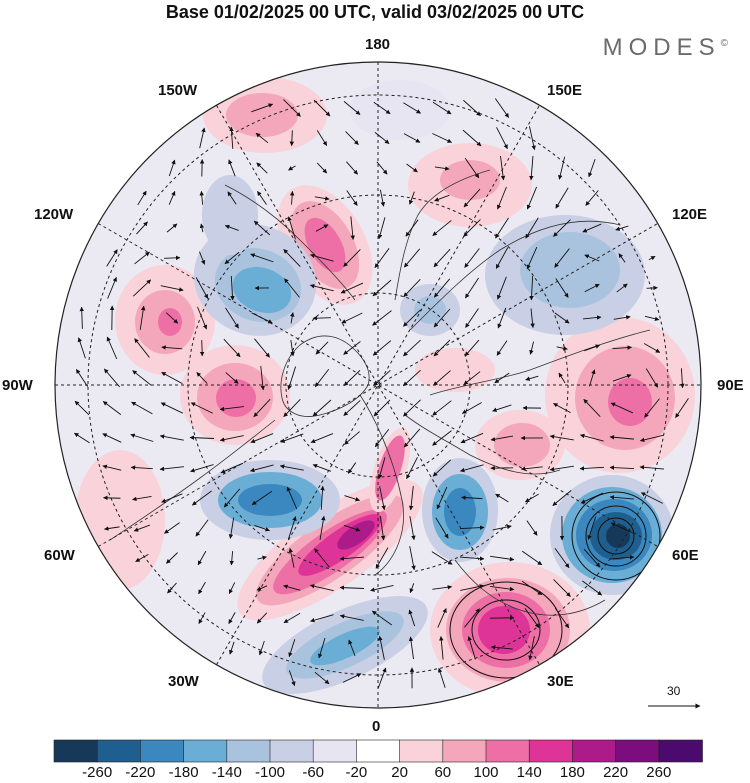  What do you see at coordinates (97, 772) in the screenshot?
I see `colorbar-tick-label: -260` at bounding box center [97, 772].